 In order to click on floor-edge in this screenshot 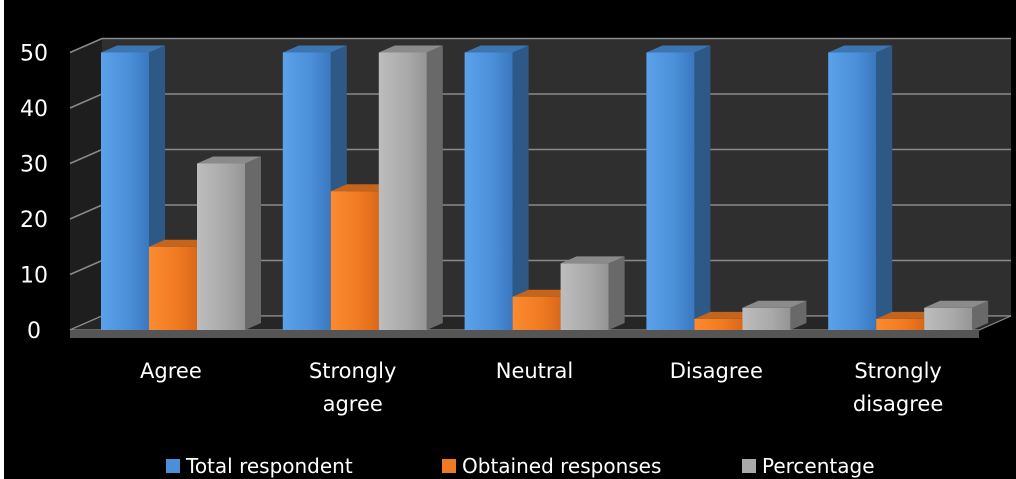, I will do `click(524, 334)`.